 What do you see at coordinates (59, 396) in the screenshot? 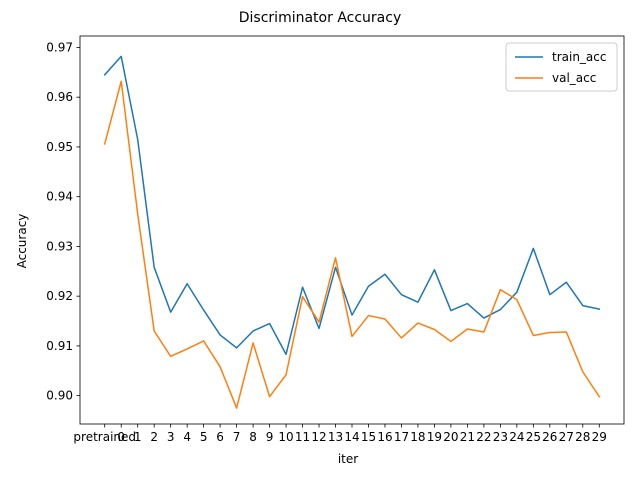
I see `y-tick-label: 0.90` at bounding box center [59, 396].